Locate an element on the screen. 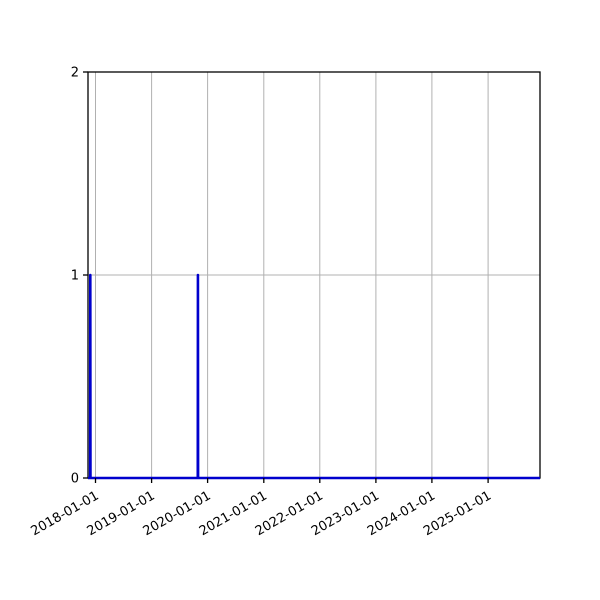  y-tick-label: 1 is located at coordinates (75, 276).